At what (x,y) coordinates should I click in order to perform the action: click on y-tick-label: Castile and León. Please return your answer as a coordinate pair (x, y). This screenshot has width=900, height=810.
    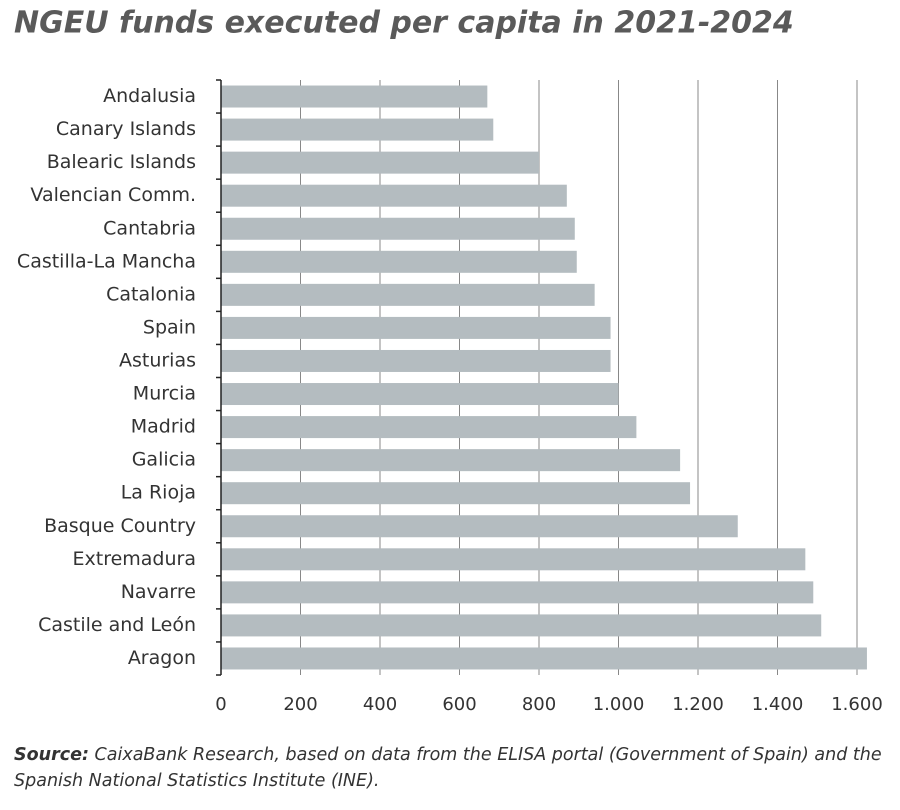
    Looking at the image, I should click on (117, 625).